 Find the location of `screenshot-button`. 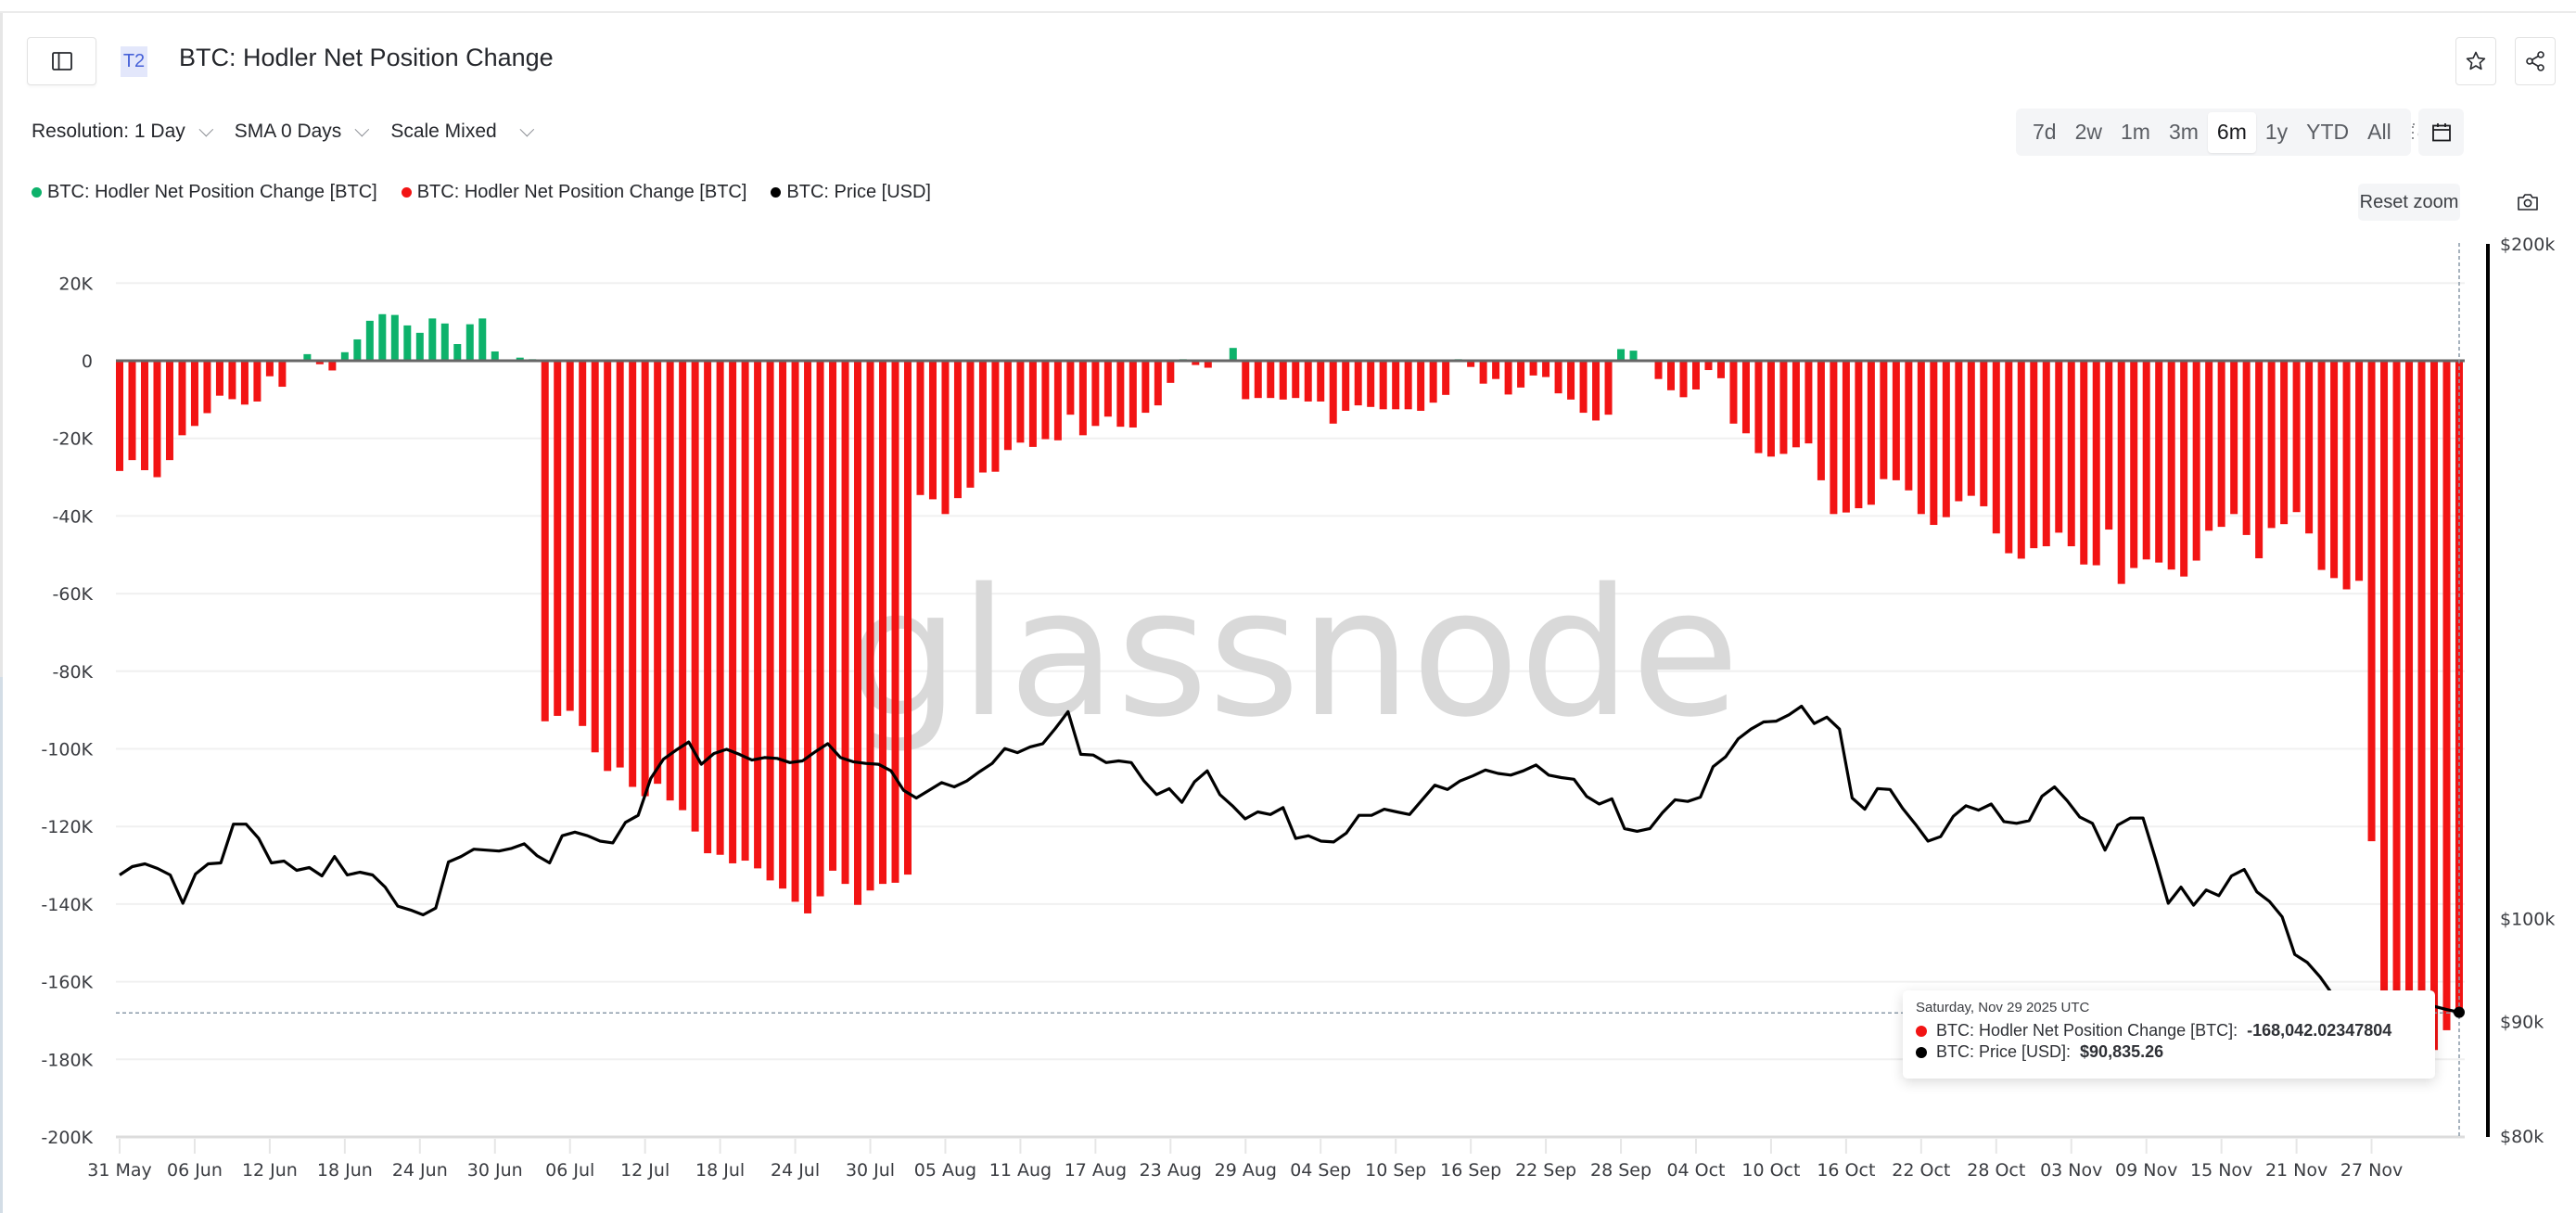

screenshot-button is located at coordinates (2528, 202).